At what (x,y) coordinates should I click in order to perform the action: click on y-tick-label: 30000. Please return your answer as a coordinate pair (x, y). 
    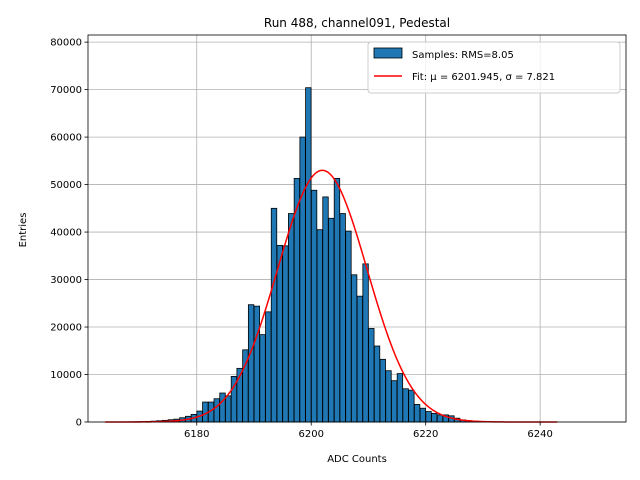
    Looking at the image, I should click on (66, 280).